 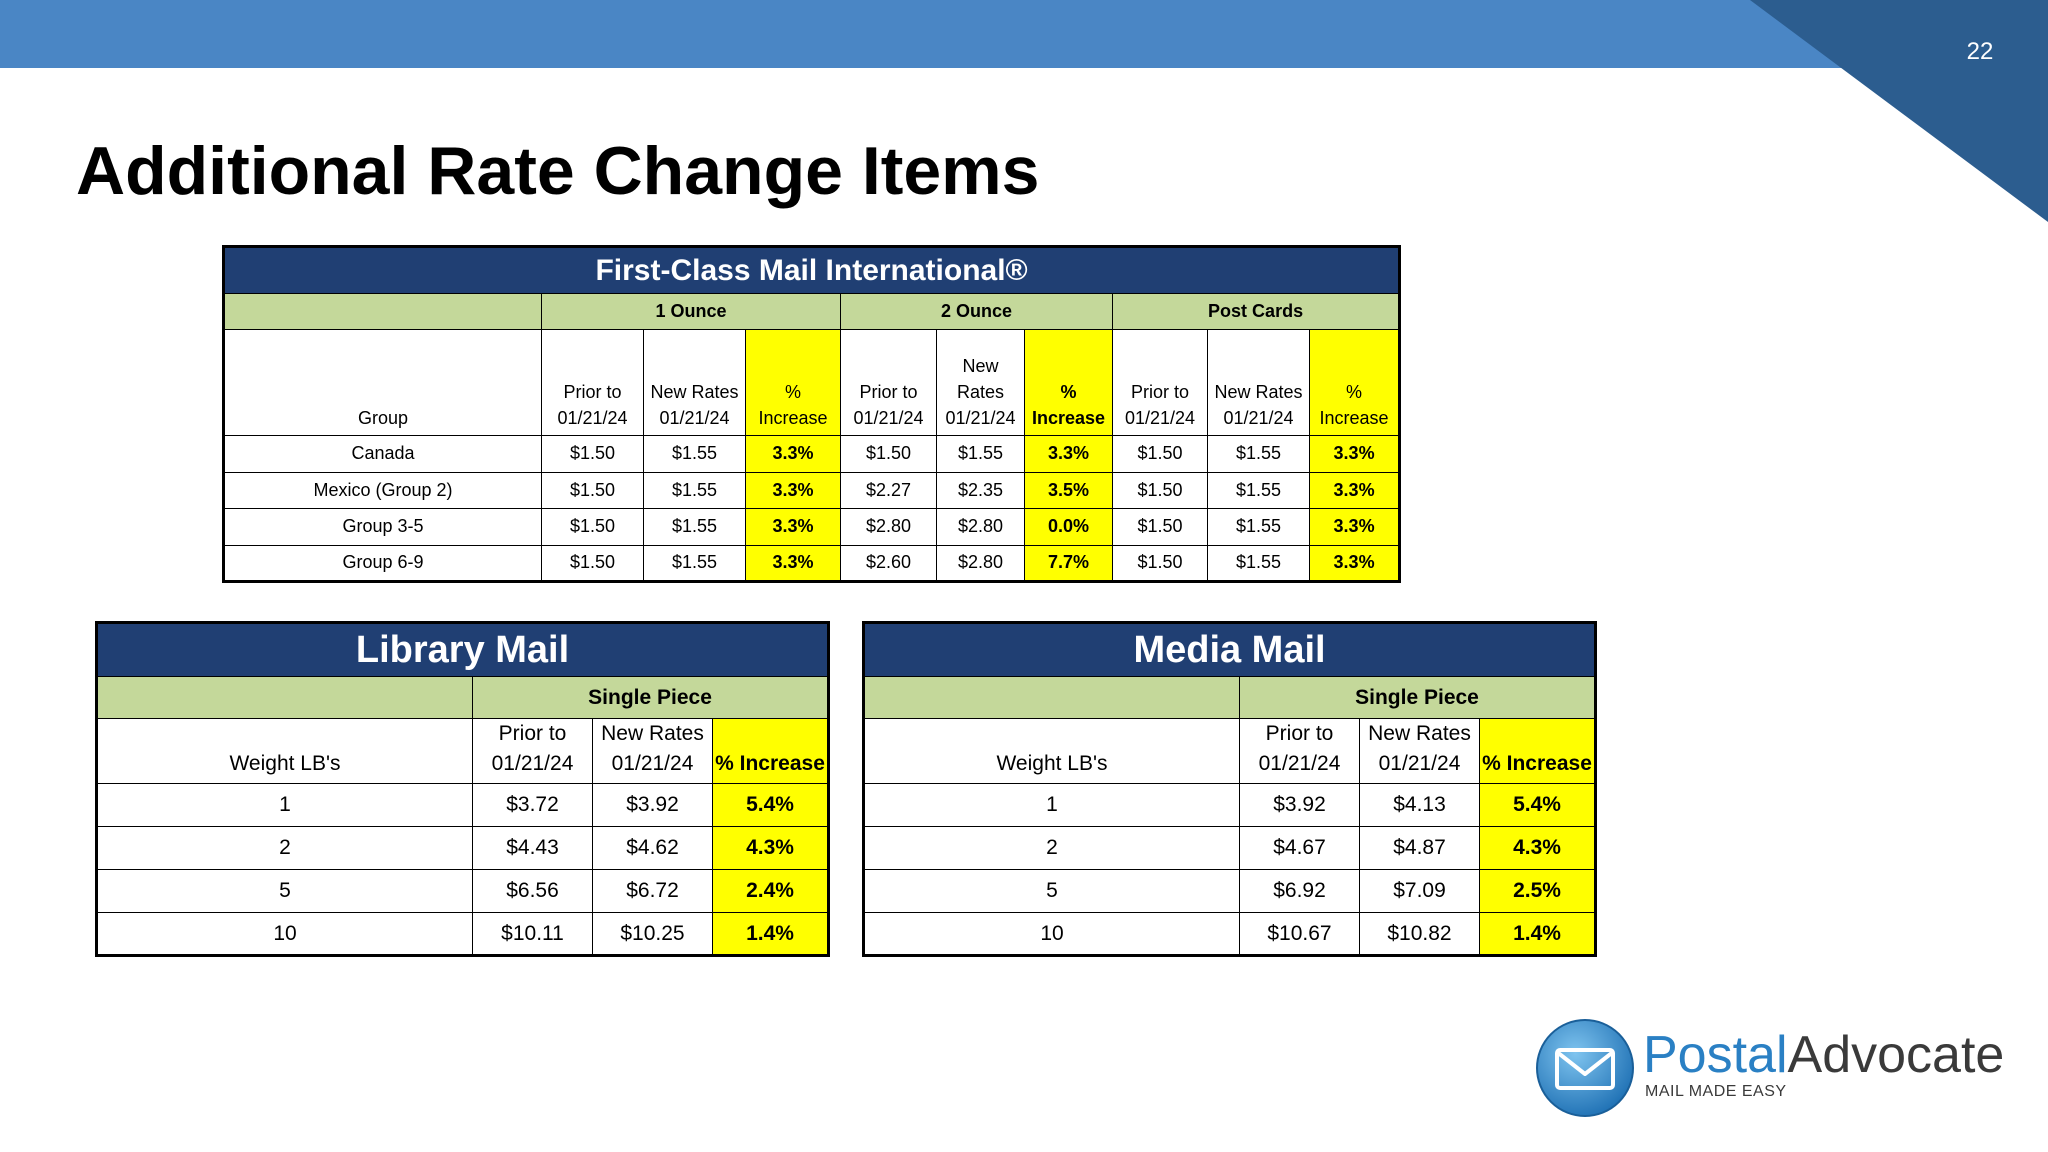 I want to click on col-header: Weight LB's, so click(x=1051, y=751).